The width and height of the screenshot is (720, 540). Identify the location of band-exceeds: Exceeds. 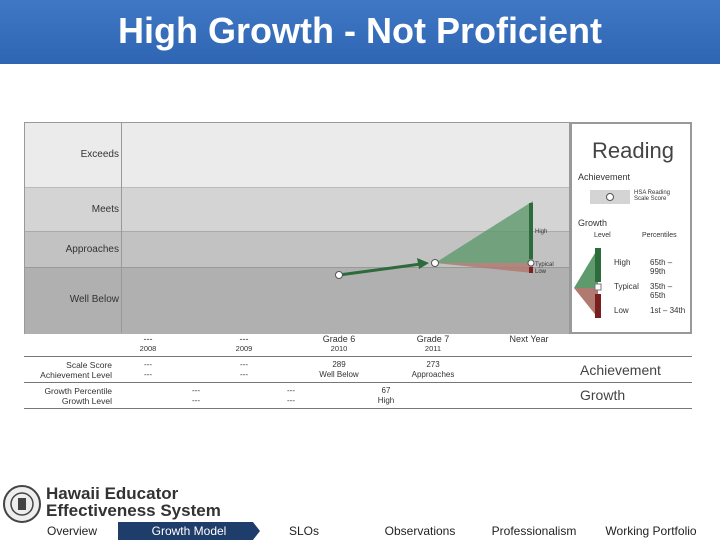
(297, 155).